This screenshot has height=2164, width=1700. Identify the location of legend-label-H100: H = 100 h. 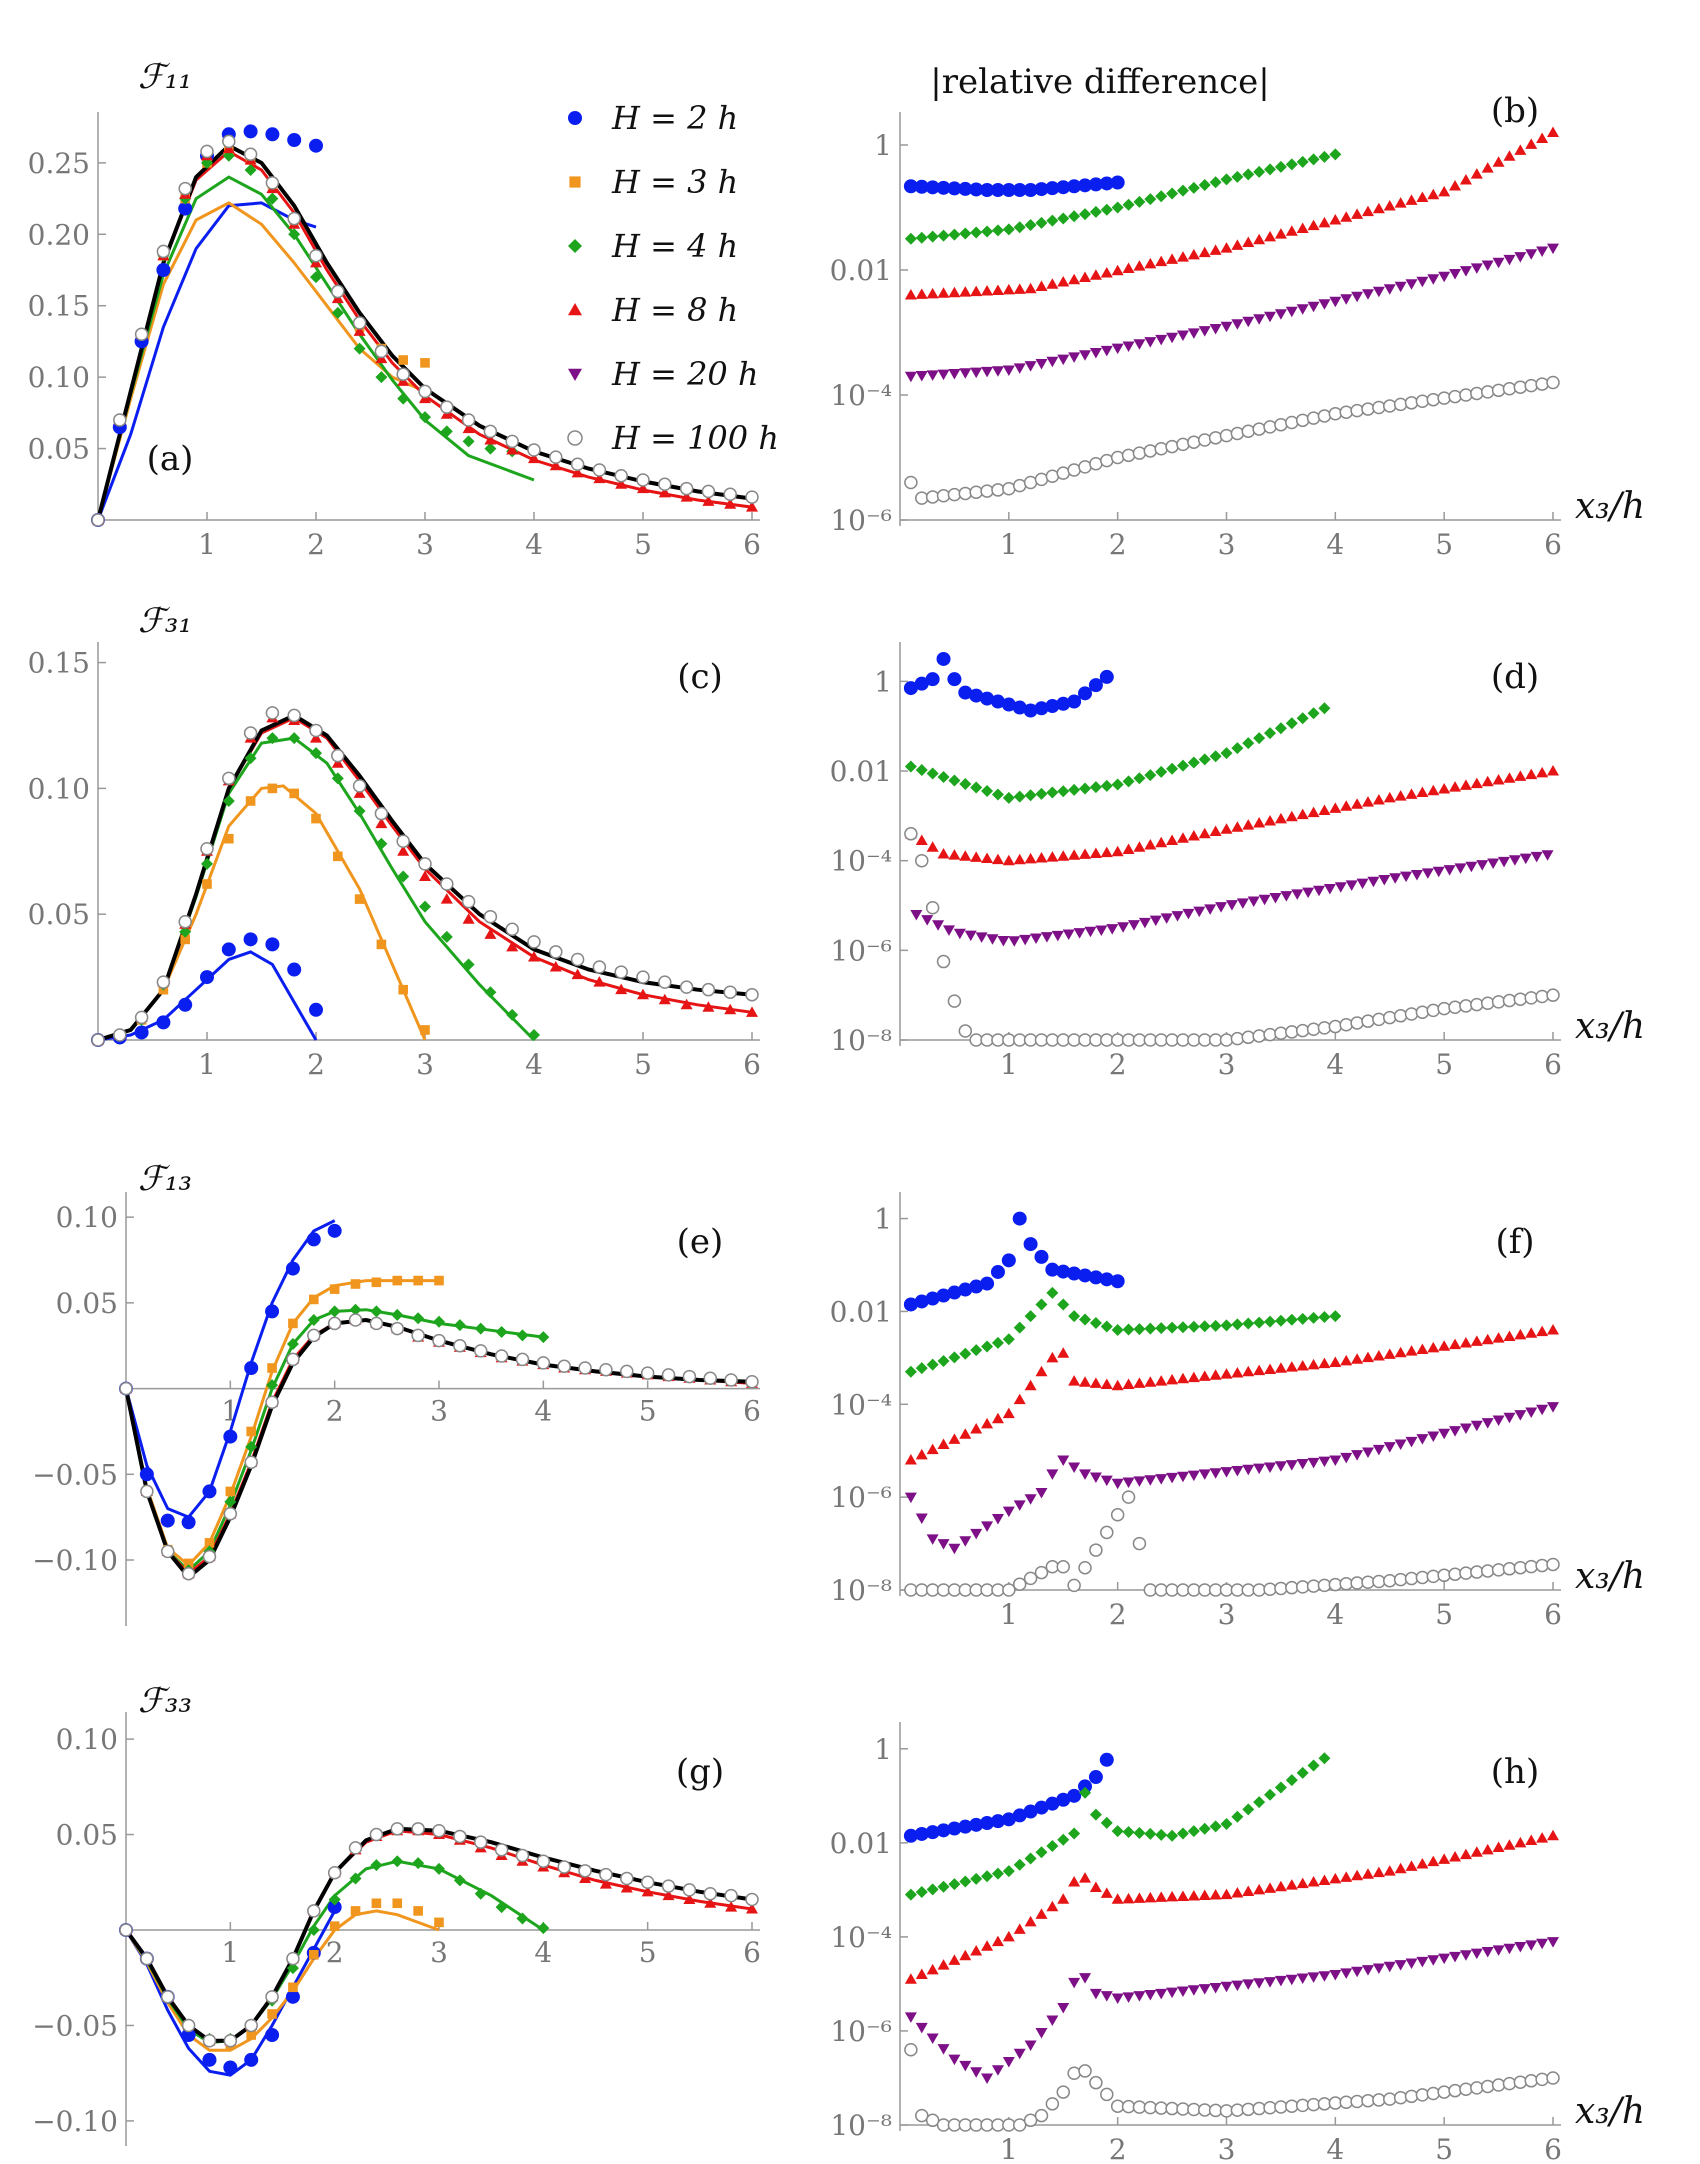
(695, 438).